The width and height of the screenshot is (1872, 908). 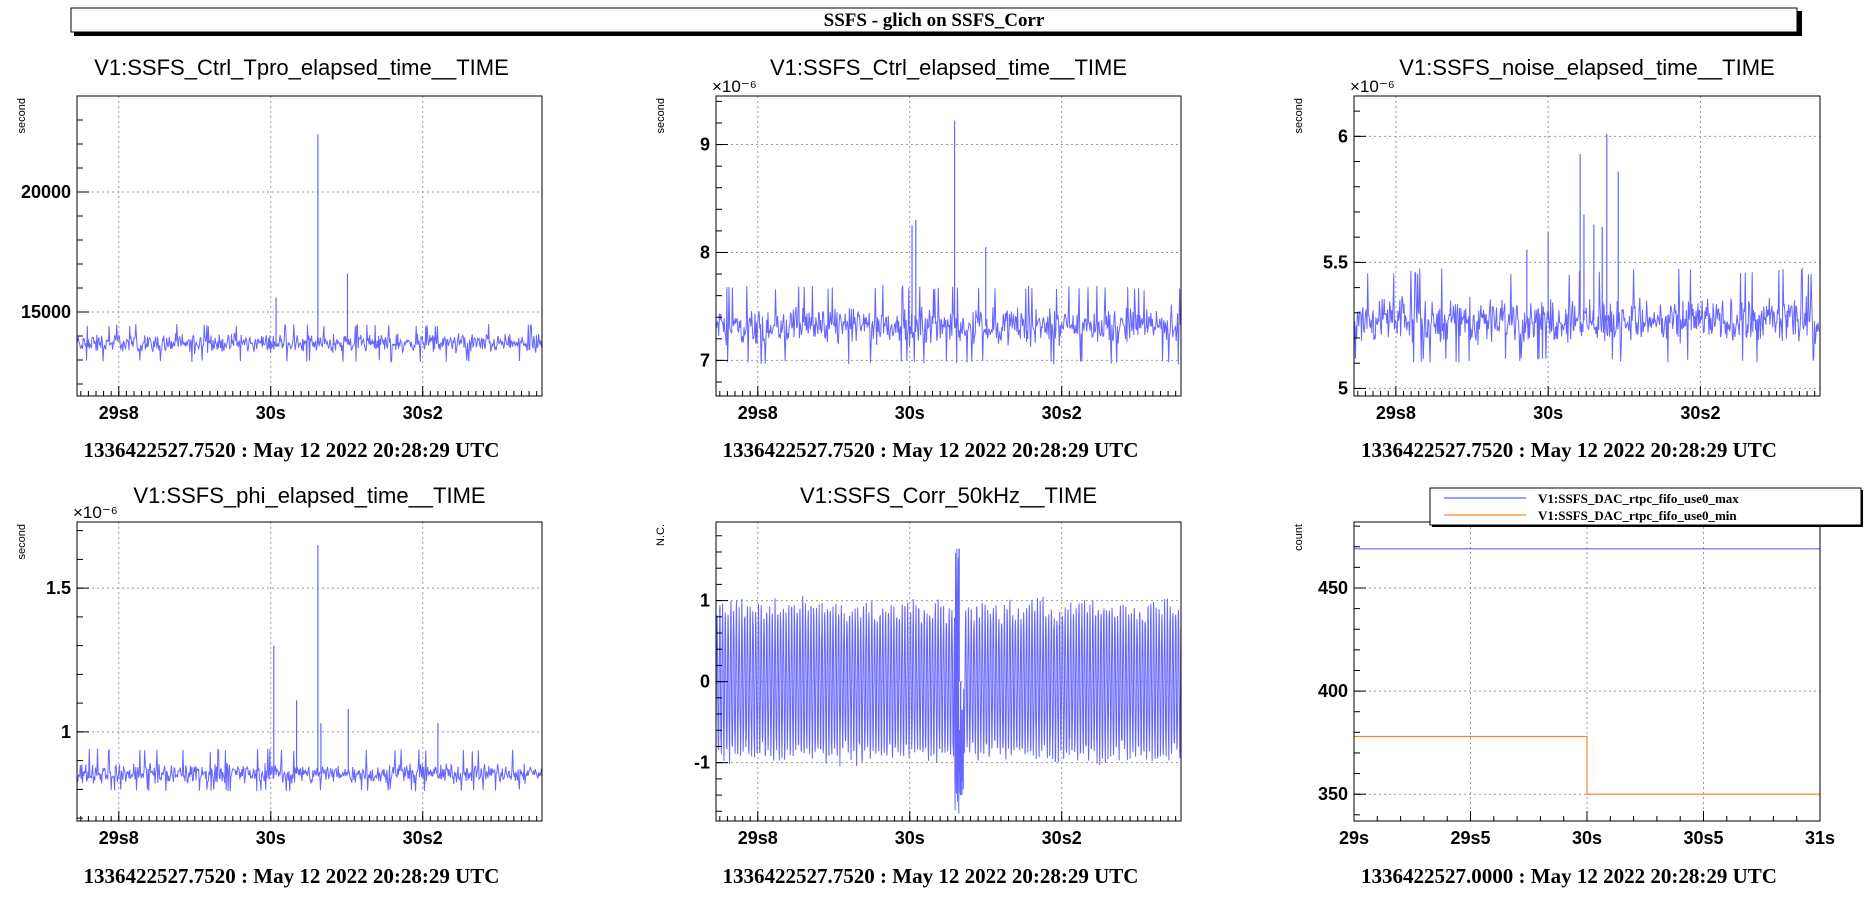 I want to click on x-tick-label: 31s, so click(x=1820, y=838).